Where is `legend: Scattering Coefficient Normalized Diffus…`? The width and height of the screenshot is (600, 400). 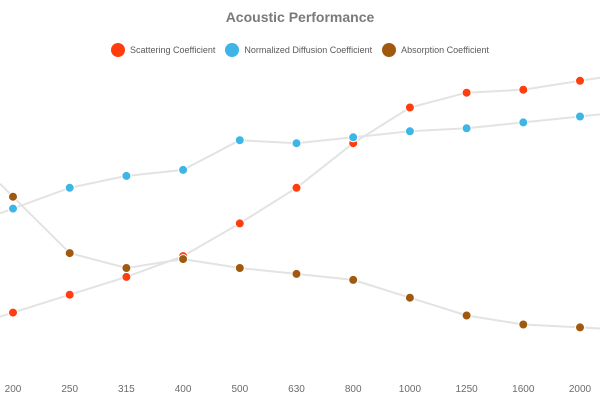 legend: Scattering Coefficient Normalized Diffus… is located at coordinates (300, 50).